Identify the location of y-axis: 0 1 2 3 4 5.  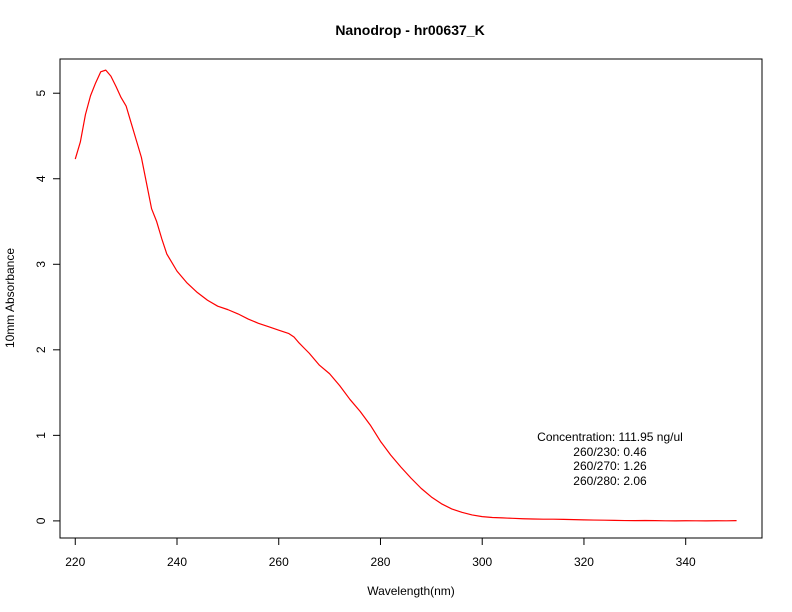
(47, 307).